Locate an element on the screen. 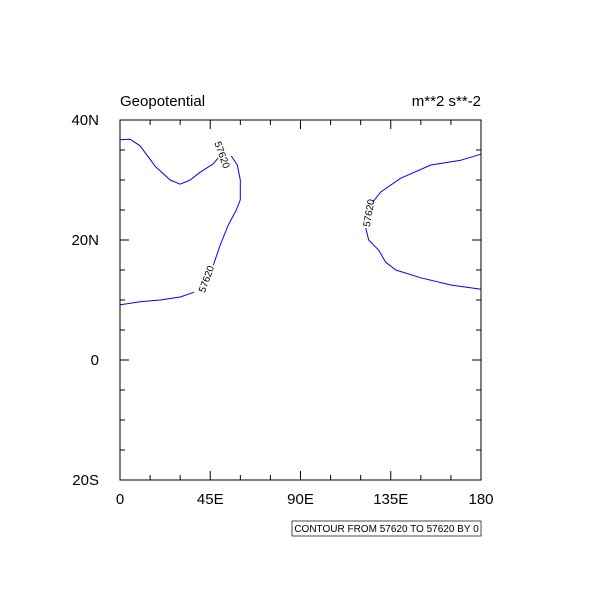 The image size is (600, 600). x-tick-label: 135E is located at coordinates (390, 499).